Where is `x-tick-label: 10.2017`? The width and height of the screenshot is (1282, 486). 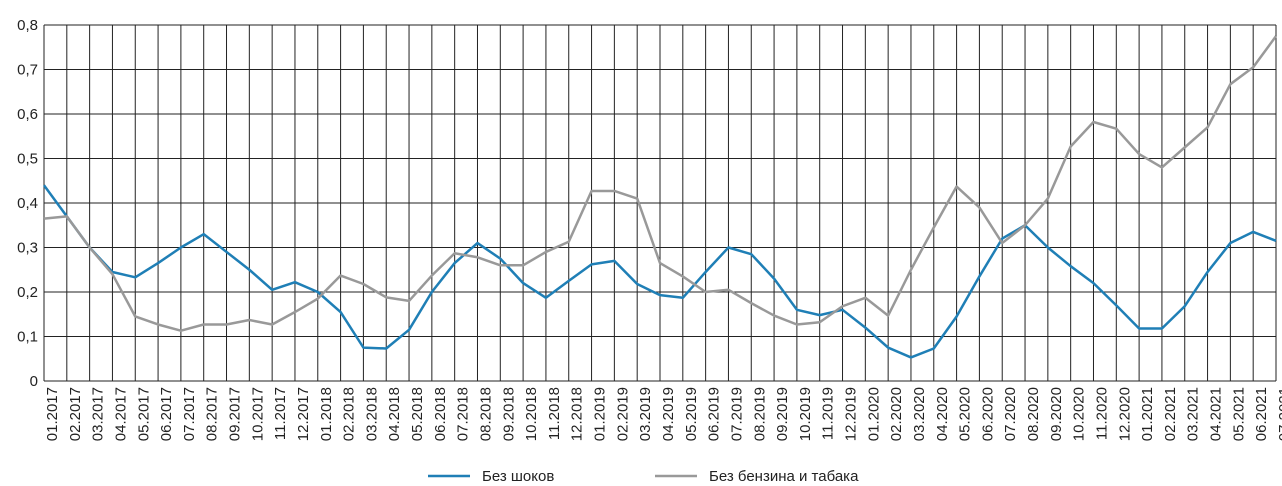 x-tick-label: 10.2017 is located at coordinates (257, 414).